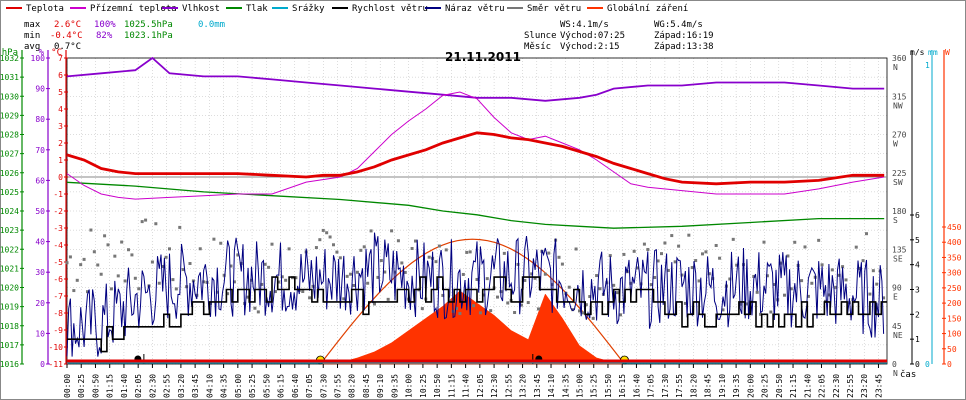 The height and width of the screenshot is (400, 966). What do you see at coordinates (394, 386) in the screenshot?
I see `x-tick-23: 09:35` at bounding box center [394, 386].